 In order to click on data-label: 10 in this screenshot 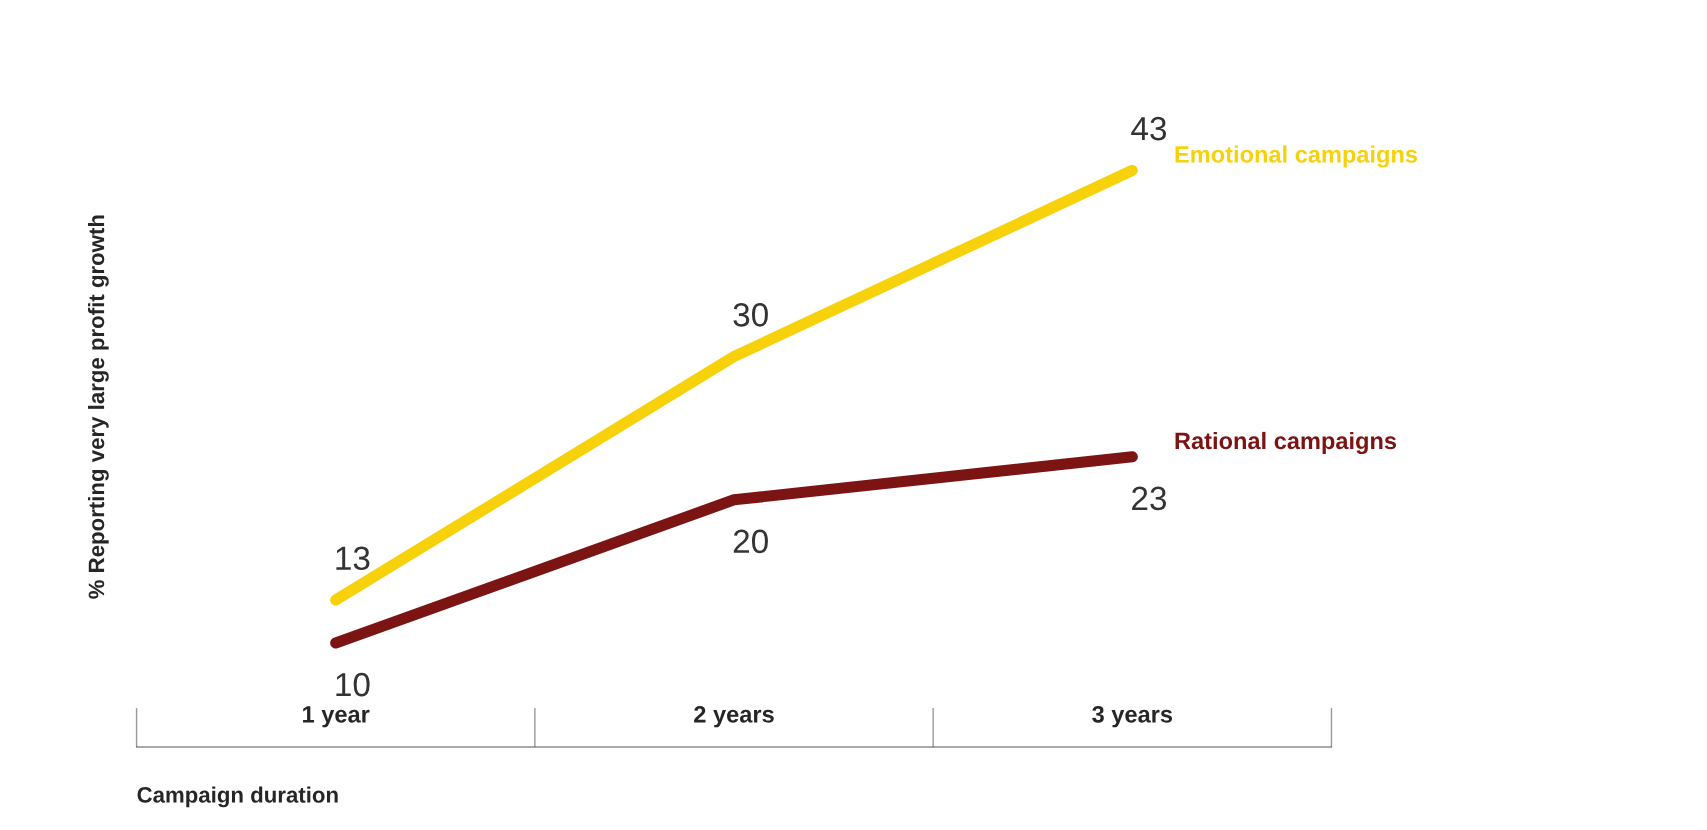, I will do `click(353, 684)`.